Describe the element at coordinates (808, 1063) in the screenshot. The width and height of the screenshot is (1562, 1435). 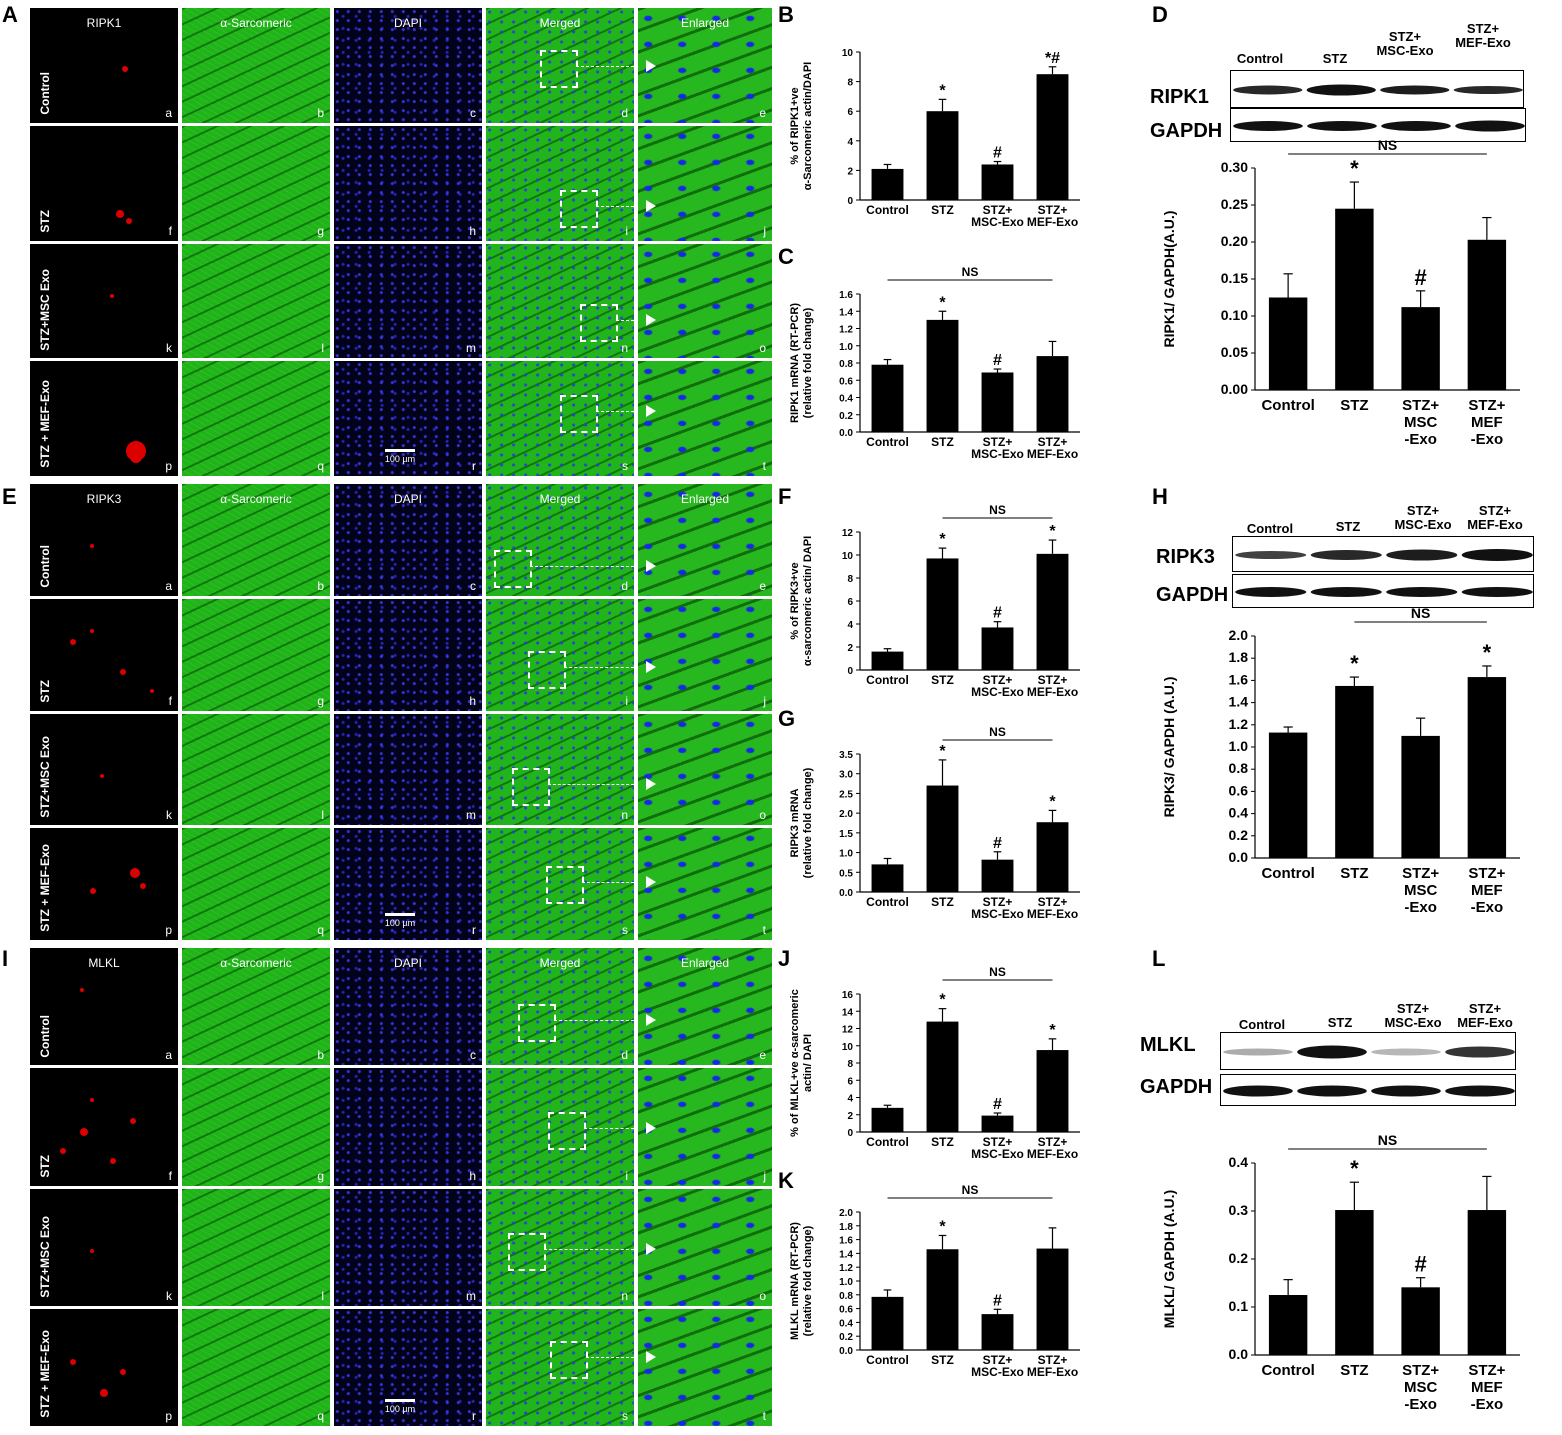
I see `y-axis-label: actin/ DAPI` at that location.